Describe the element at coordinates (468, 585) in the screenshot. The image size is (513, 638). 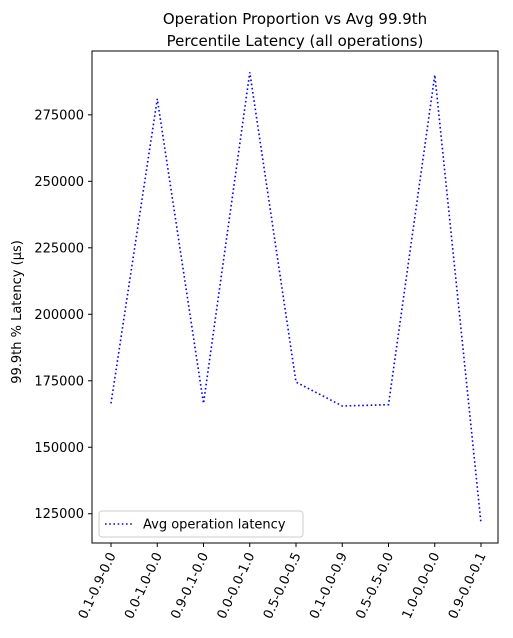
I see `x-tick-label: 0.9-0.0-0.1` at that location.